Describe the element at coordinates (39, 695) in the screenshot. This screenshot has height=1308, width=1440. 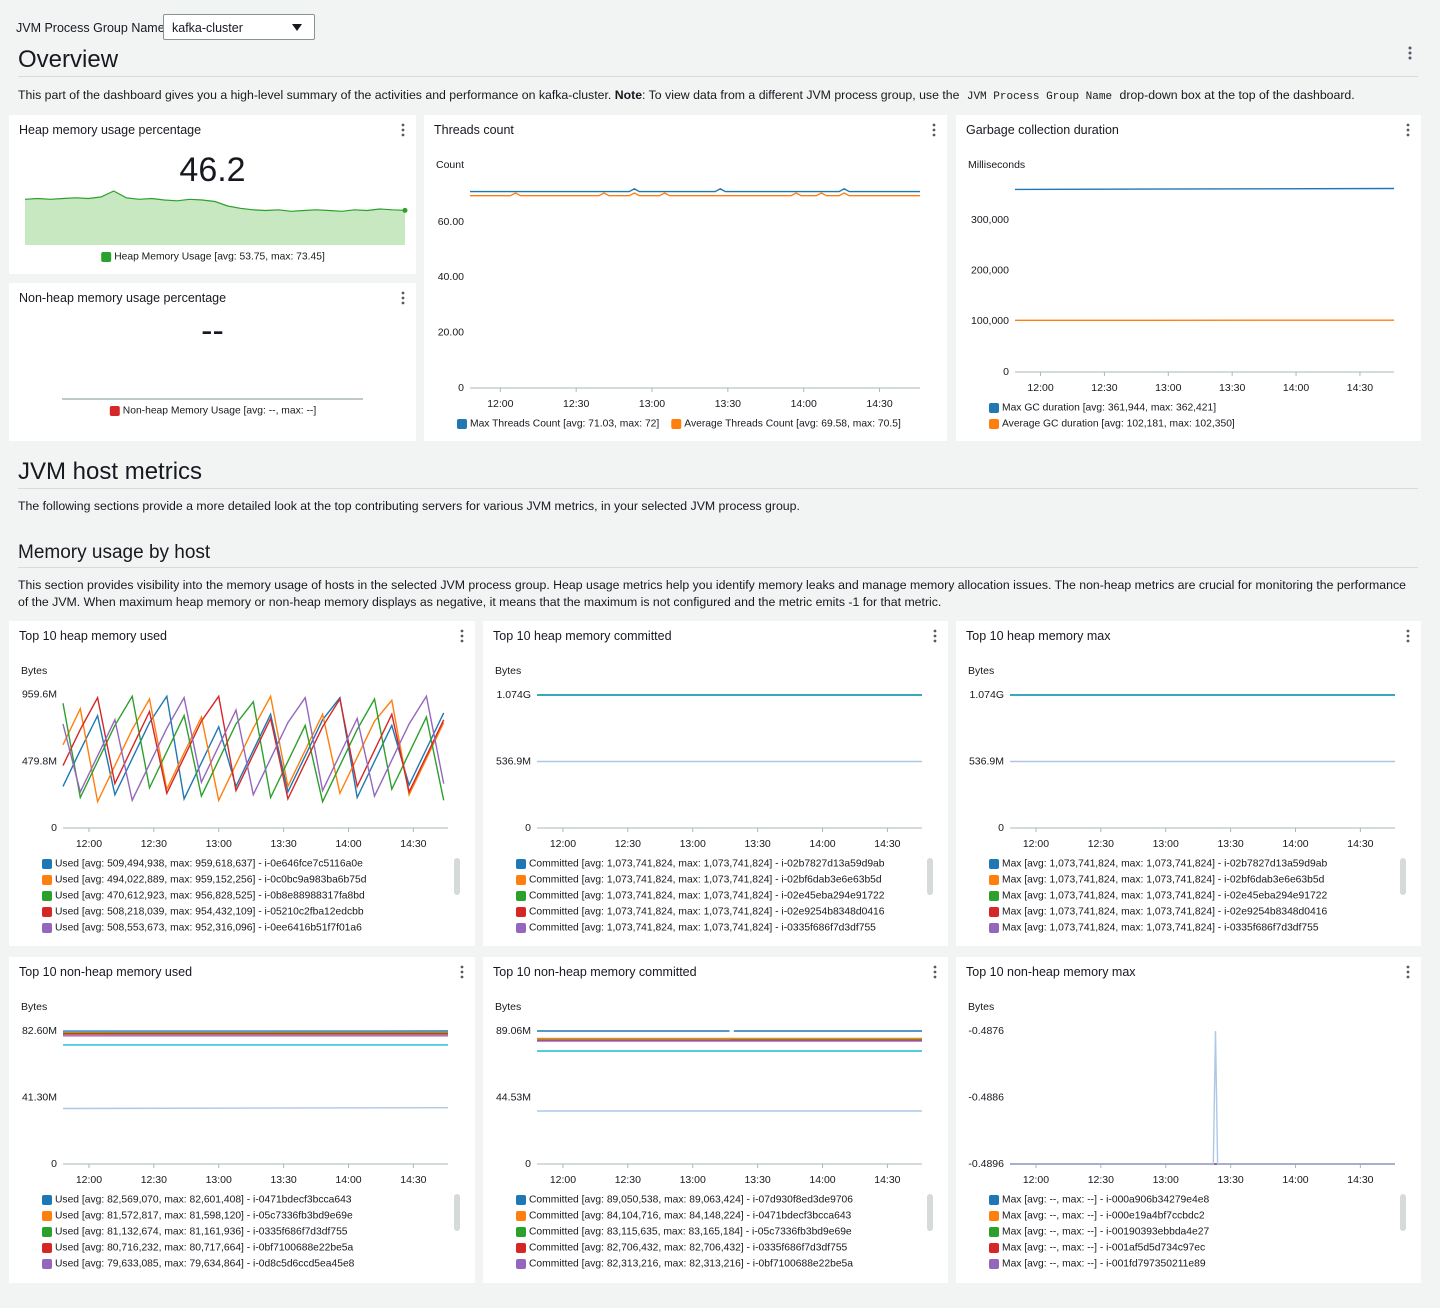
I see `y-tick-label: 959.6M` at that location.